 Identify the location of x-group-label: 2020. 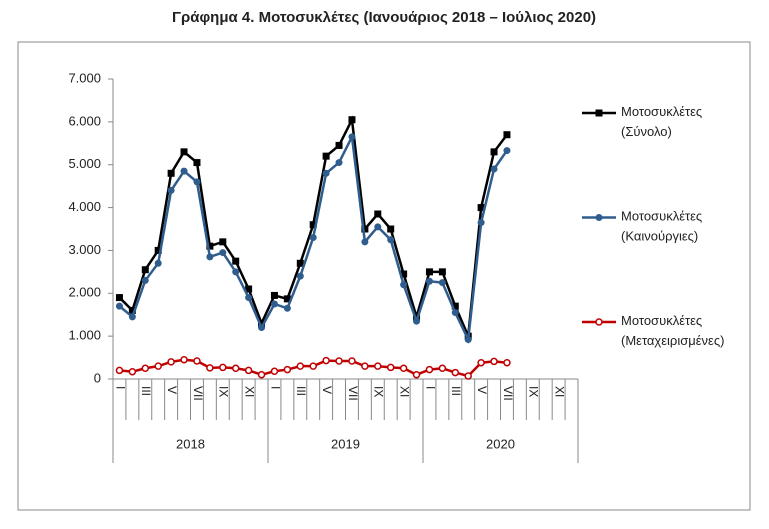
(500, 443).